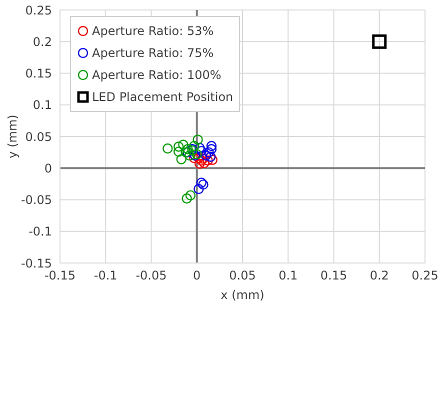 This screenshot has height=403, width=443. What do you see at coordinates (242, 275) in the screenshot?
I see `x-tick-label: 0.05` at bounding box center [242, 275].